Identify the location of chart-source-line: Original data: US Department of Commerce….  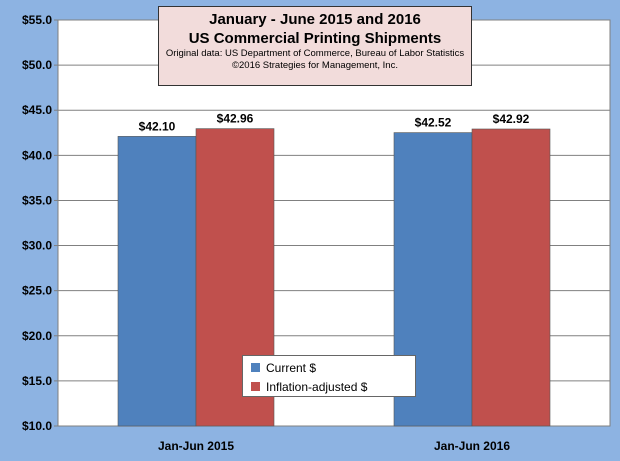
(315, 53).